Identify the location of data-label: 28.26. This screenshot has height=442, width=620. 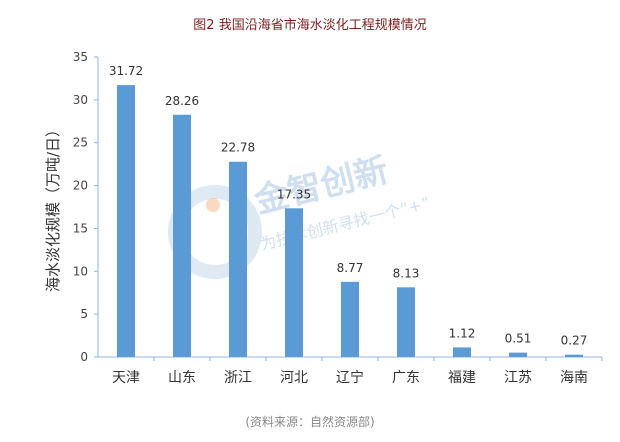
(182, 101).